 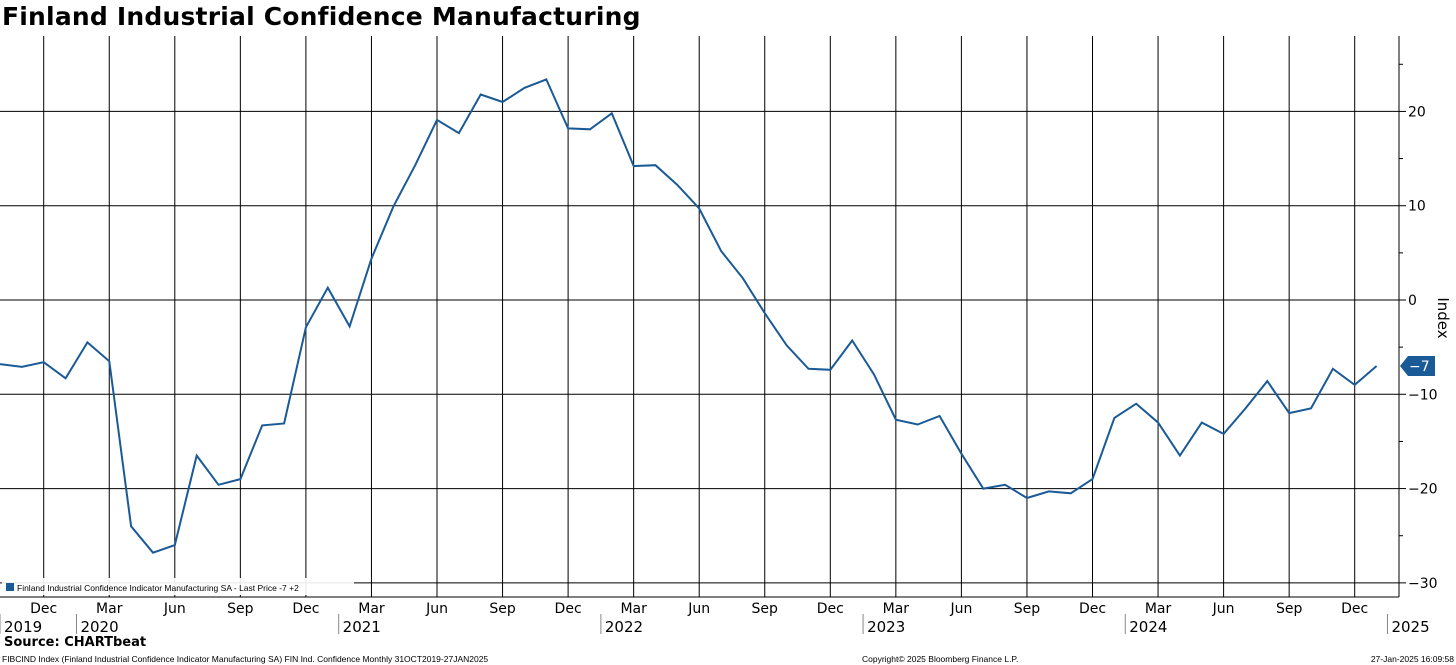 I want to click on last-value-tag, so click(x=1417, y=366).